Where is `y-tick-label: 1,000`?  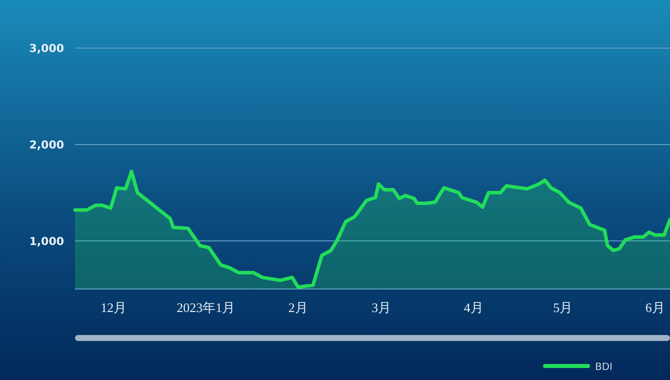
y-tick-label: 1,000 is located at coordinates (46, 241).